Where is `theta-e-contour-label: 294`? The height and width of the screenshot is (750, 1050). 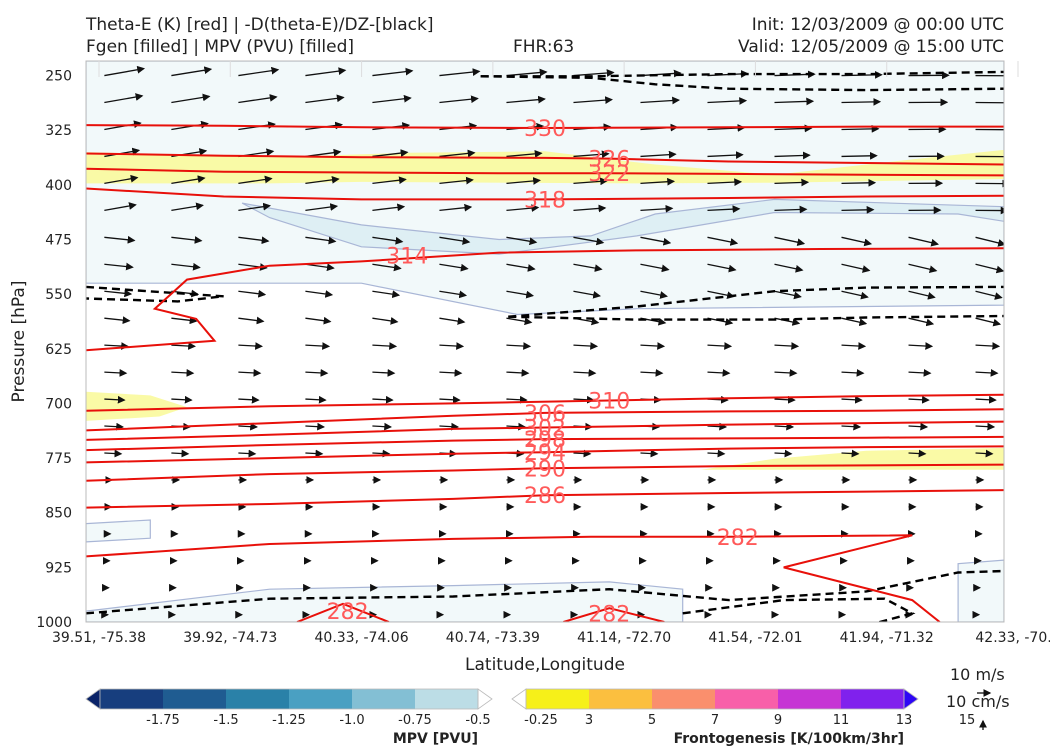
theta-e-contour-label: 294 is located at coordinates (545, 453).